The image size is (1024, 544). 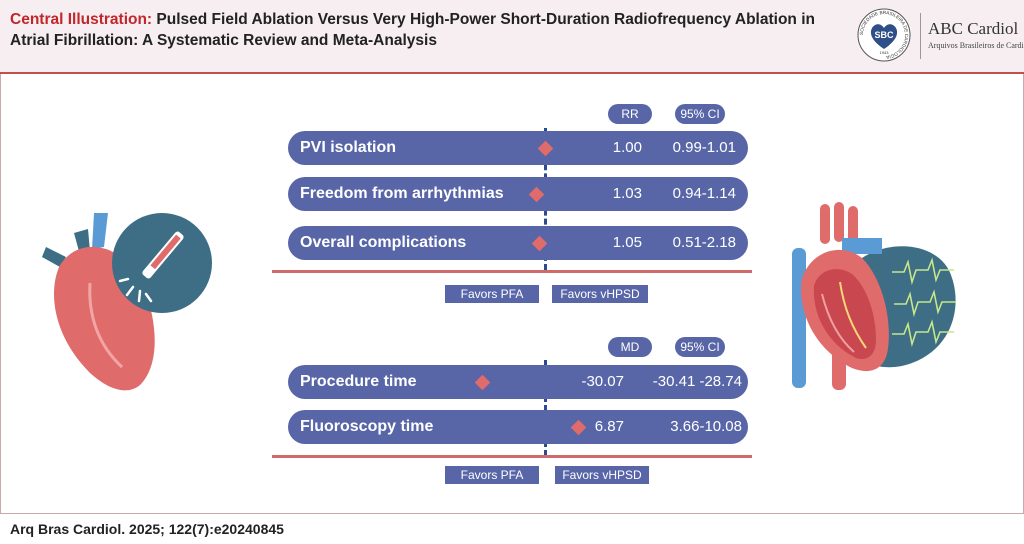 What do you see at coordinates (602, 381) in the screenshot?
I see `panel2-row-value: -30.07` at bounding box center [602, 381].